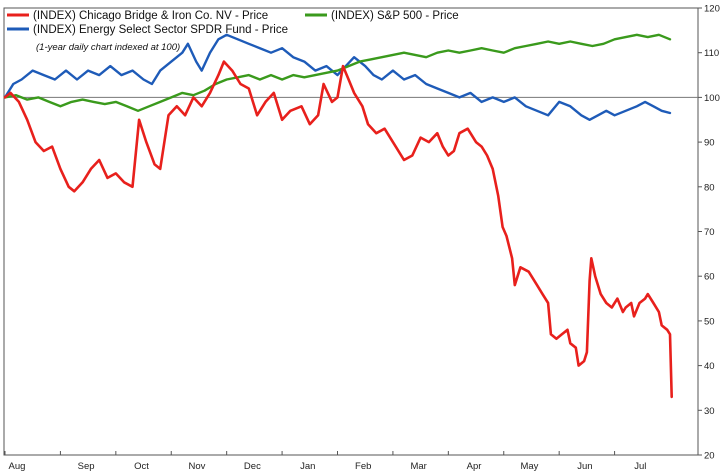  What do you see at coordinates (86, 466) in the screenshot?
I see `x-tick-label: Sep` at bounding box center [86, 466].